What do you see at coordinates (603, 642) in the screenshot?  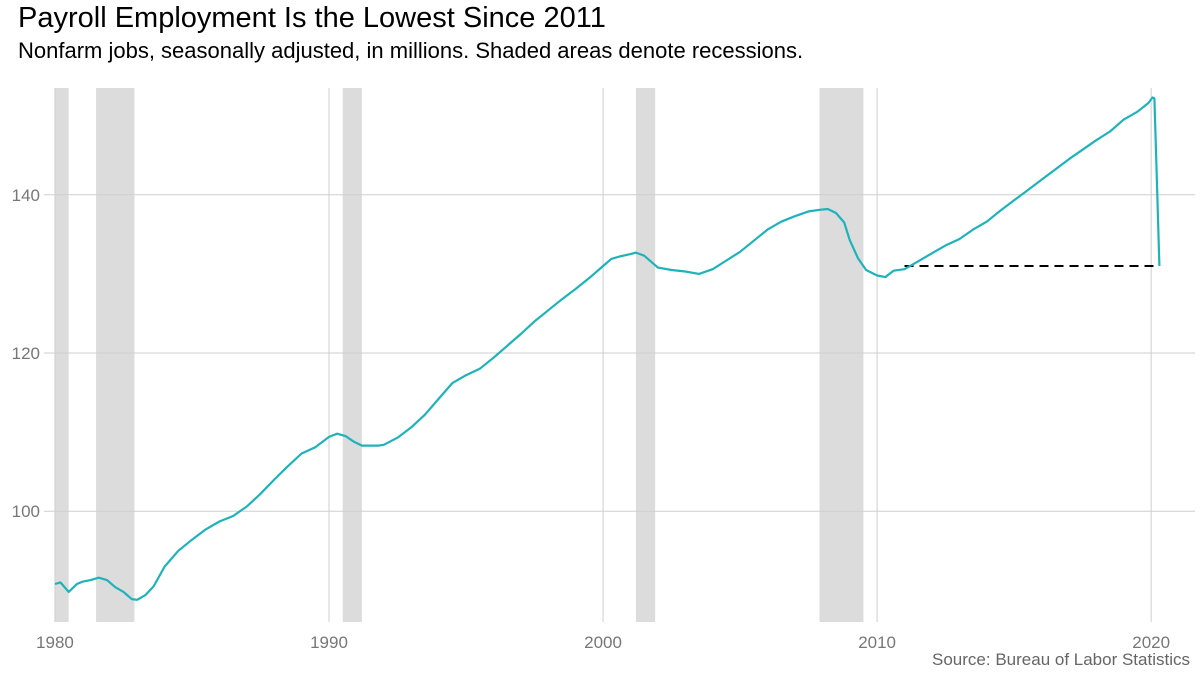 I see `x-tick-label: 2000` at bounding box center [603, 642].